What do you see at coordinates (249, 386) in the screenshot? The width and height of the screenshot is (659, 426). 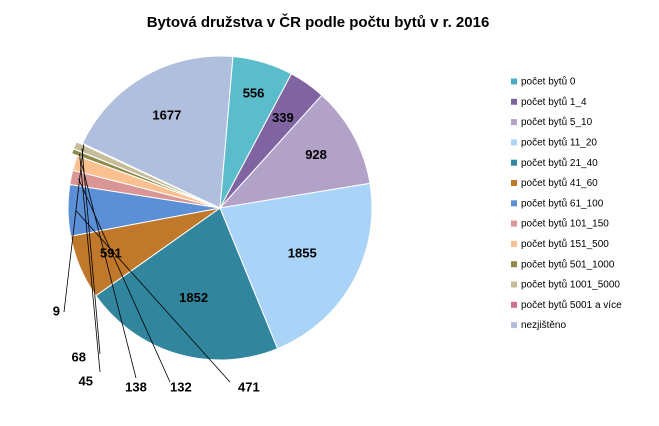 I see `data-label: 471` at bounding box center [249, 386].